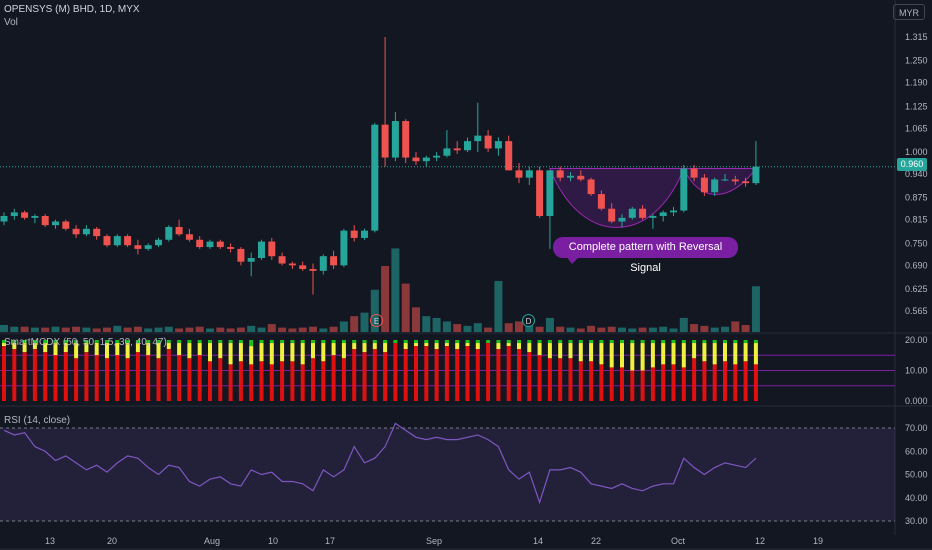 The image size is (932, 550). What do you see at coordinates (916, 83) in the screenshot?
I see `price-tick-label: 1.190` at bounding box center [916, 83].